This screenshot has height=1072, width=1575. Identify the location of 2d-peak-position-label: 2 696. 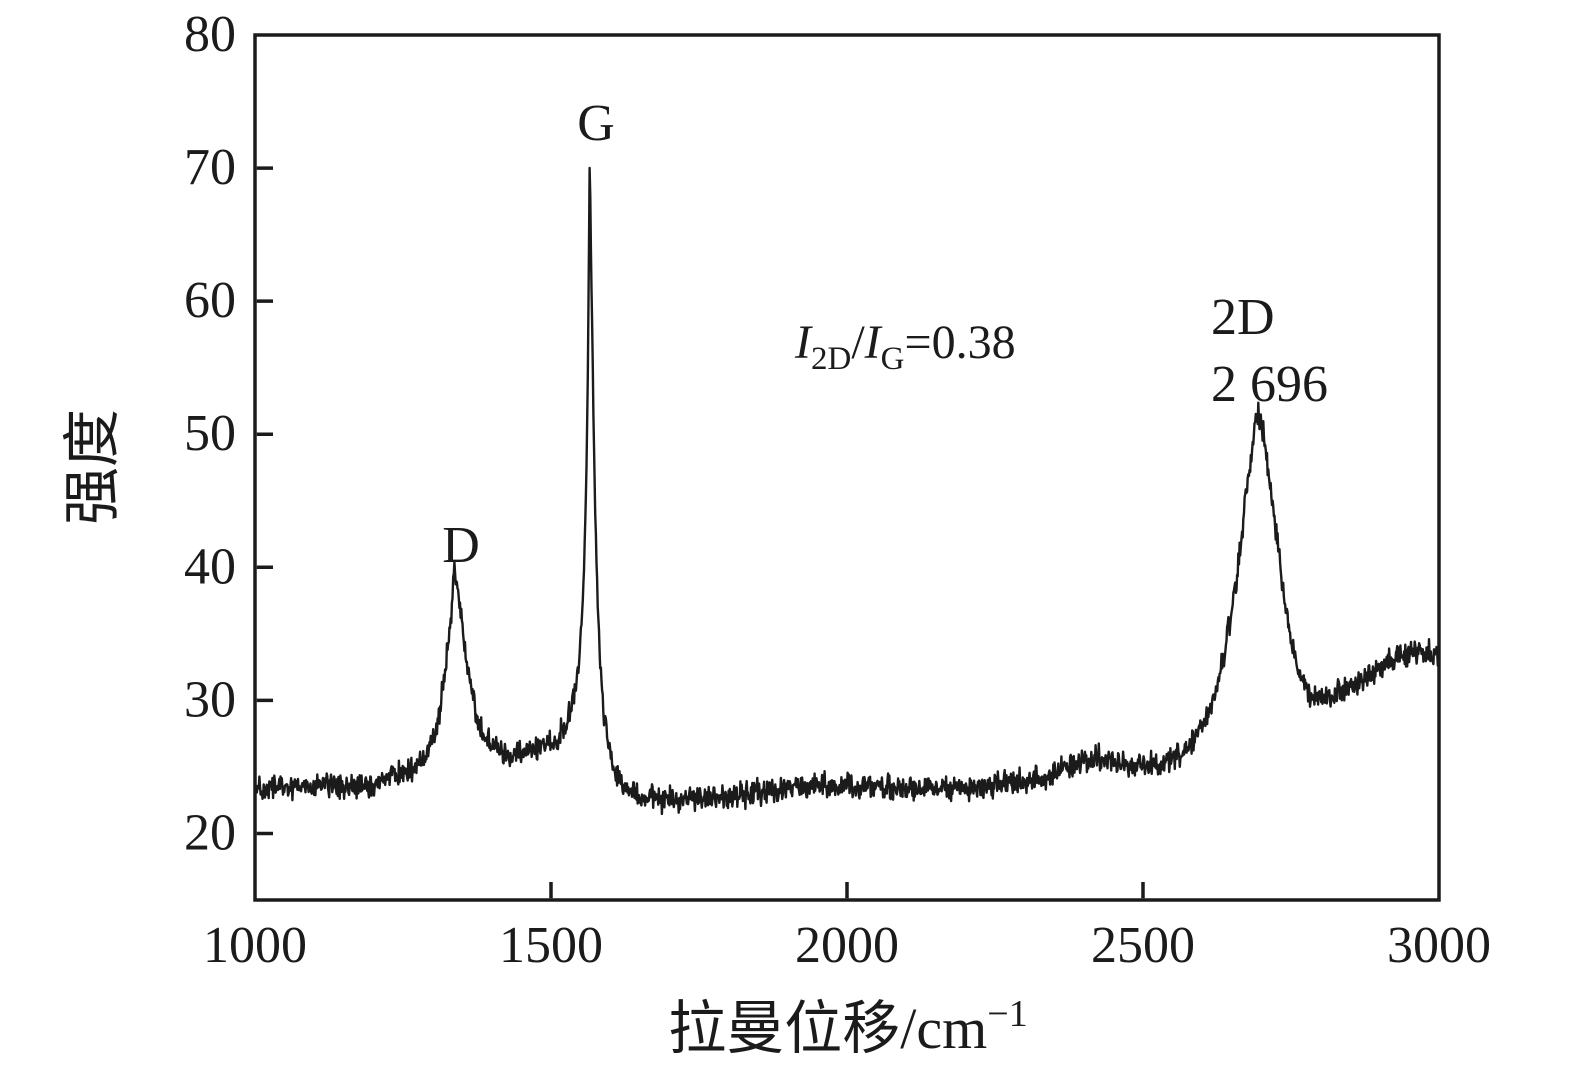
(1269, 384).